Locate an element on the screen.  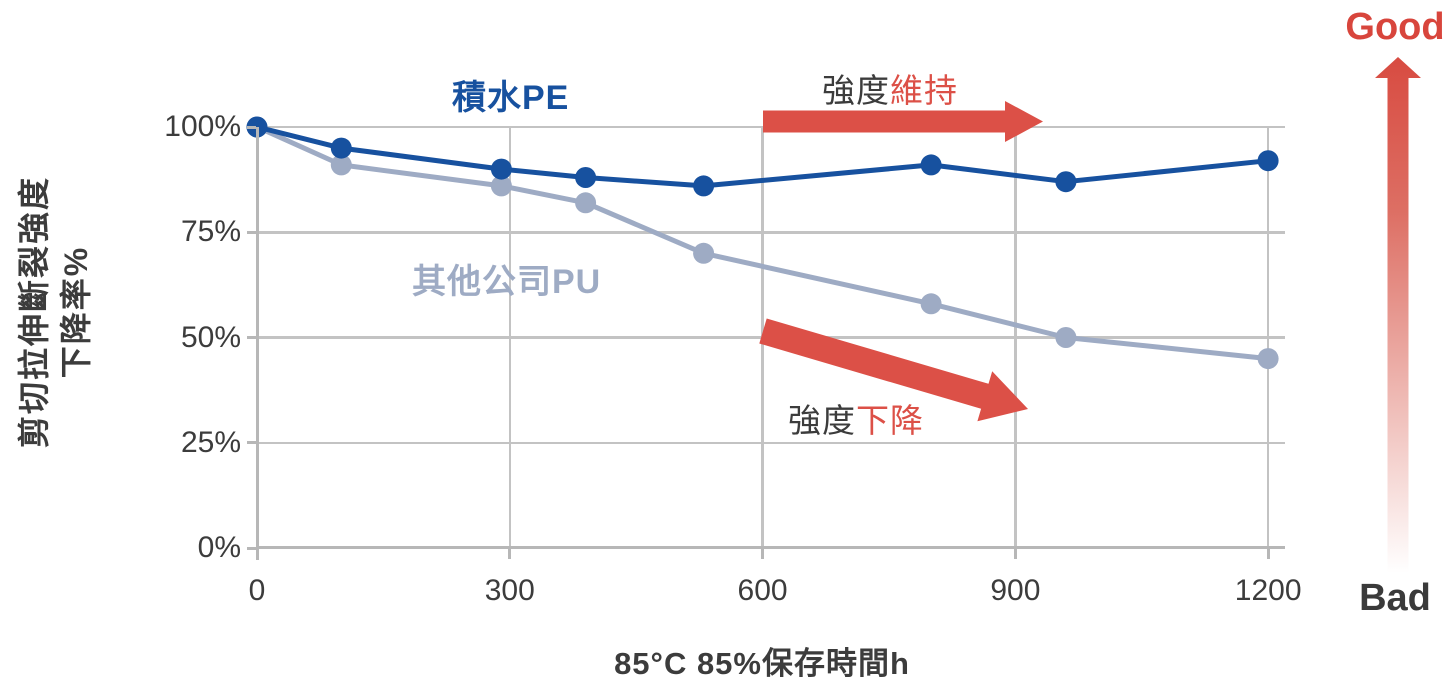
data-point-積水PE-100h is located at coordinates (341, 148).